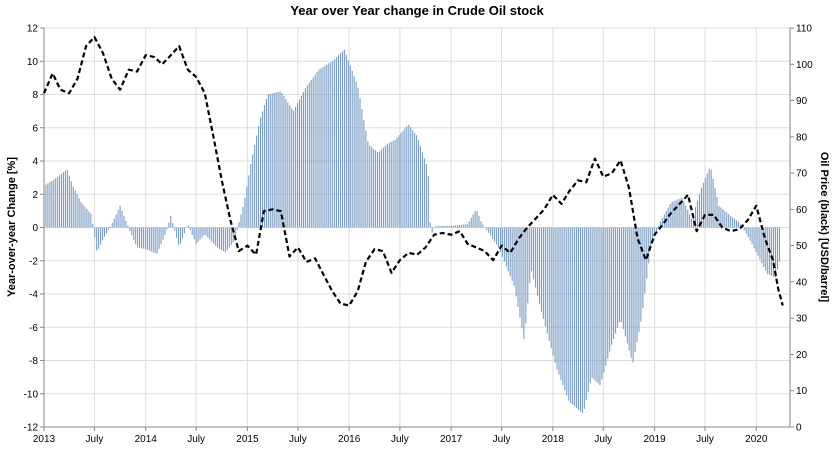 The width and height of the screenshot is (836, 449). Describe the element at coordinates (451, 439) in the screenshot. I see `x-tick-label-8: 2017` at that location.